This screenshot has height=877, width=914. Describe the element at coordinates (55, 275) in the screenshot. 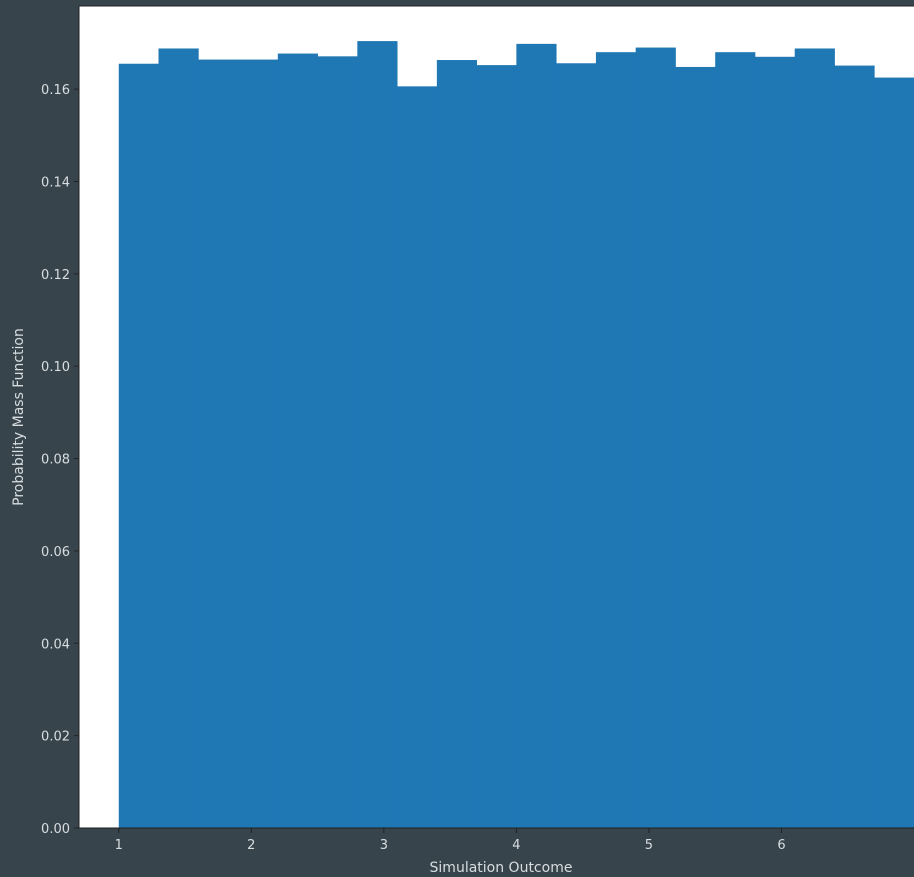

I see `y-tick-label: 0.12` at that location.